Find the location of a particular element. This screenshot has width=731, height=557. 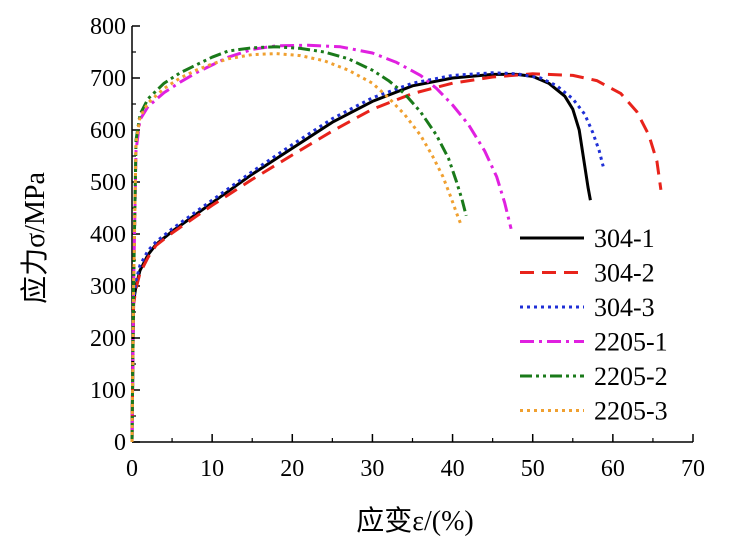

x-tick-label: 70 is located at coordinates (693, 469).